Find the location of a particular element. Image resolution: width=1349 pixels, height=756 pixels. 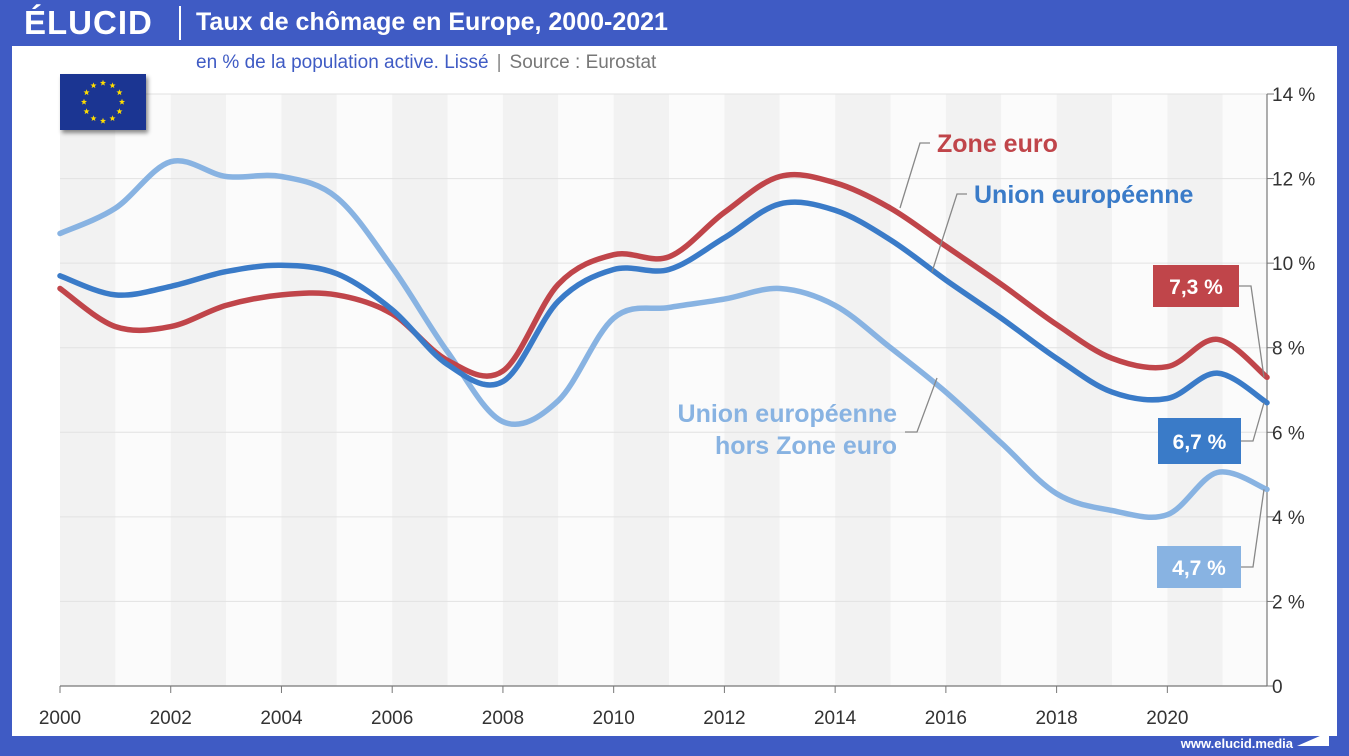

series-label-ez: Zone euro is located at coordinates (997, 144).